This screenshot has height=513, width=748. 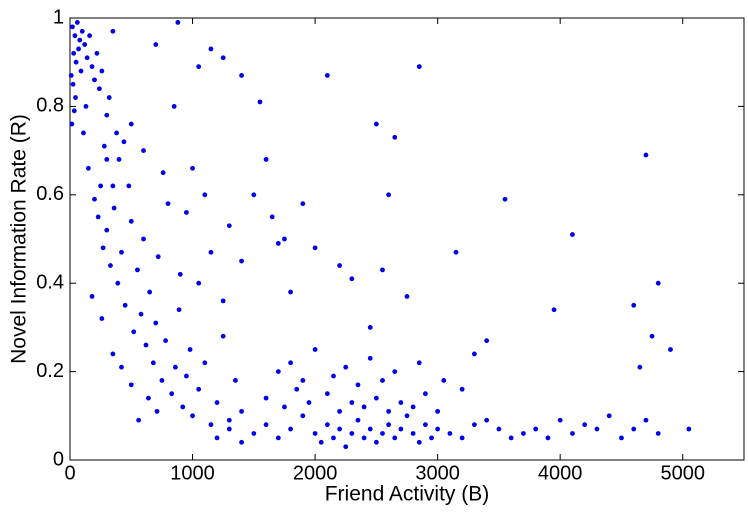 I want to click on x-tick-label: 0, so click(x=69, y=473).